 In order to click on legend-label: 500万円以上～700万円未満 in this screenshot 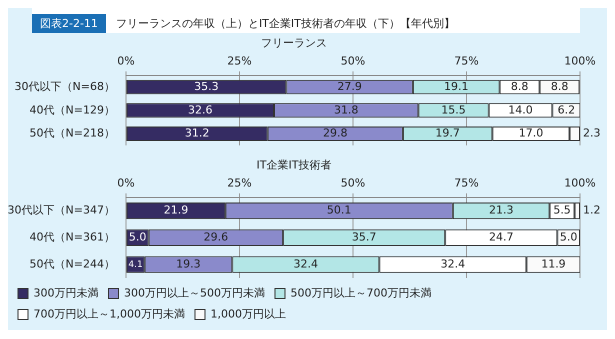, I will do `click(361, 293)`.